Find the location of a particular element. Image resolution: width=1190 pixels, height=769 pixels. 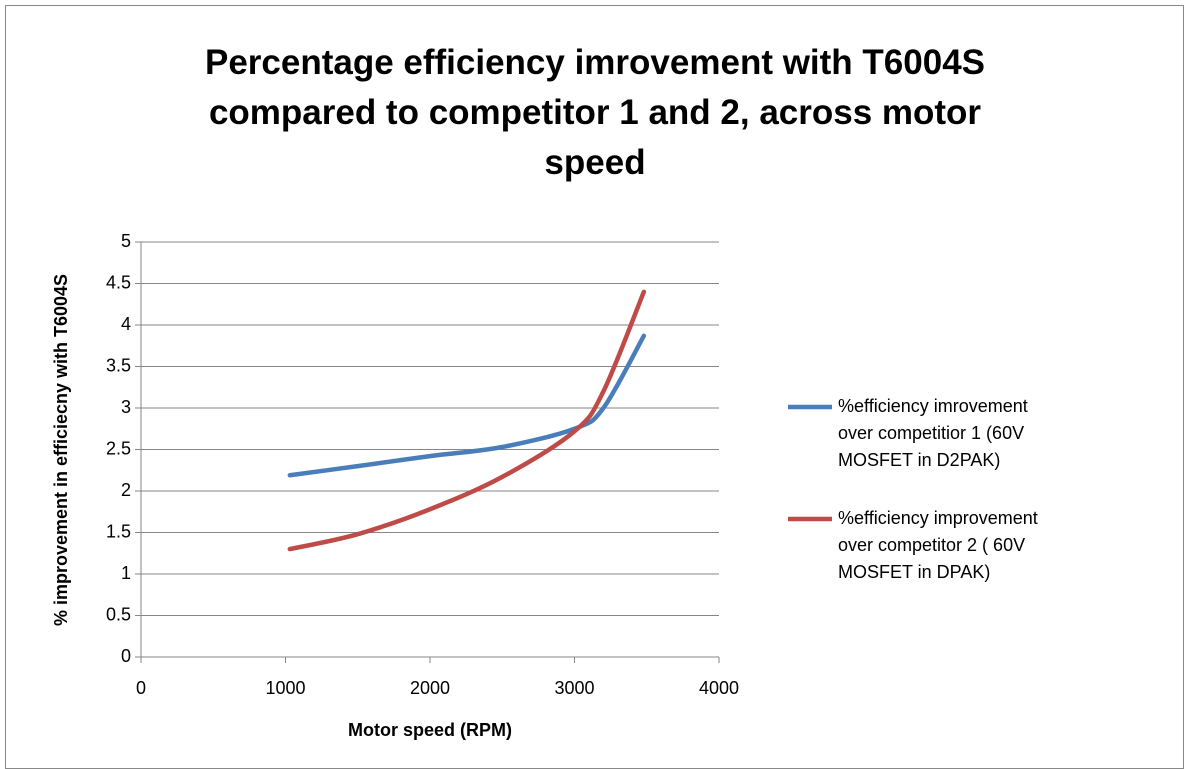

y-tick-label: 3.5 is located at coordinates (118, 365).